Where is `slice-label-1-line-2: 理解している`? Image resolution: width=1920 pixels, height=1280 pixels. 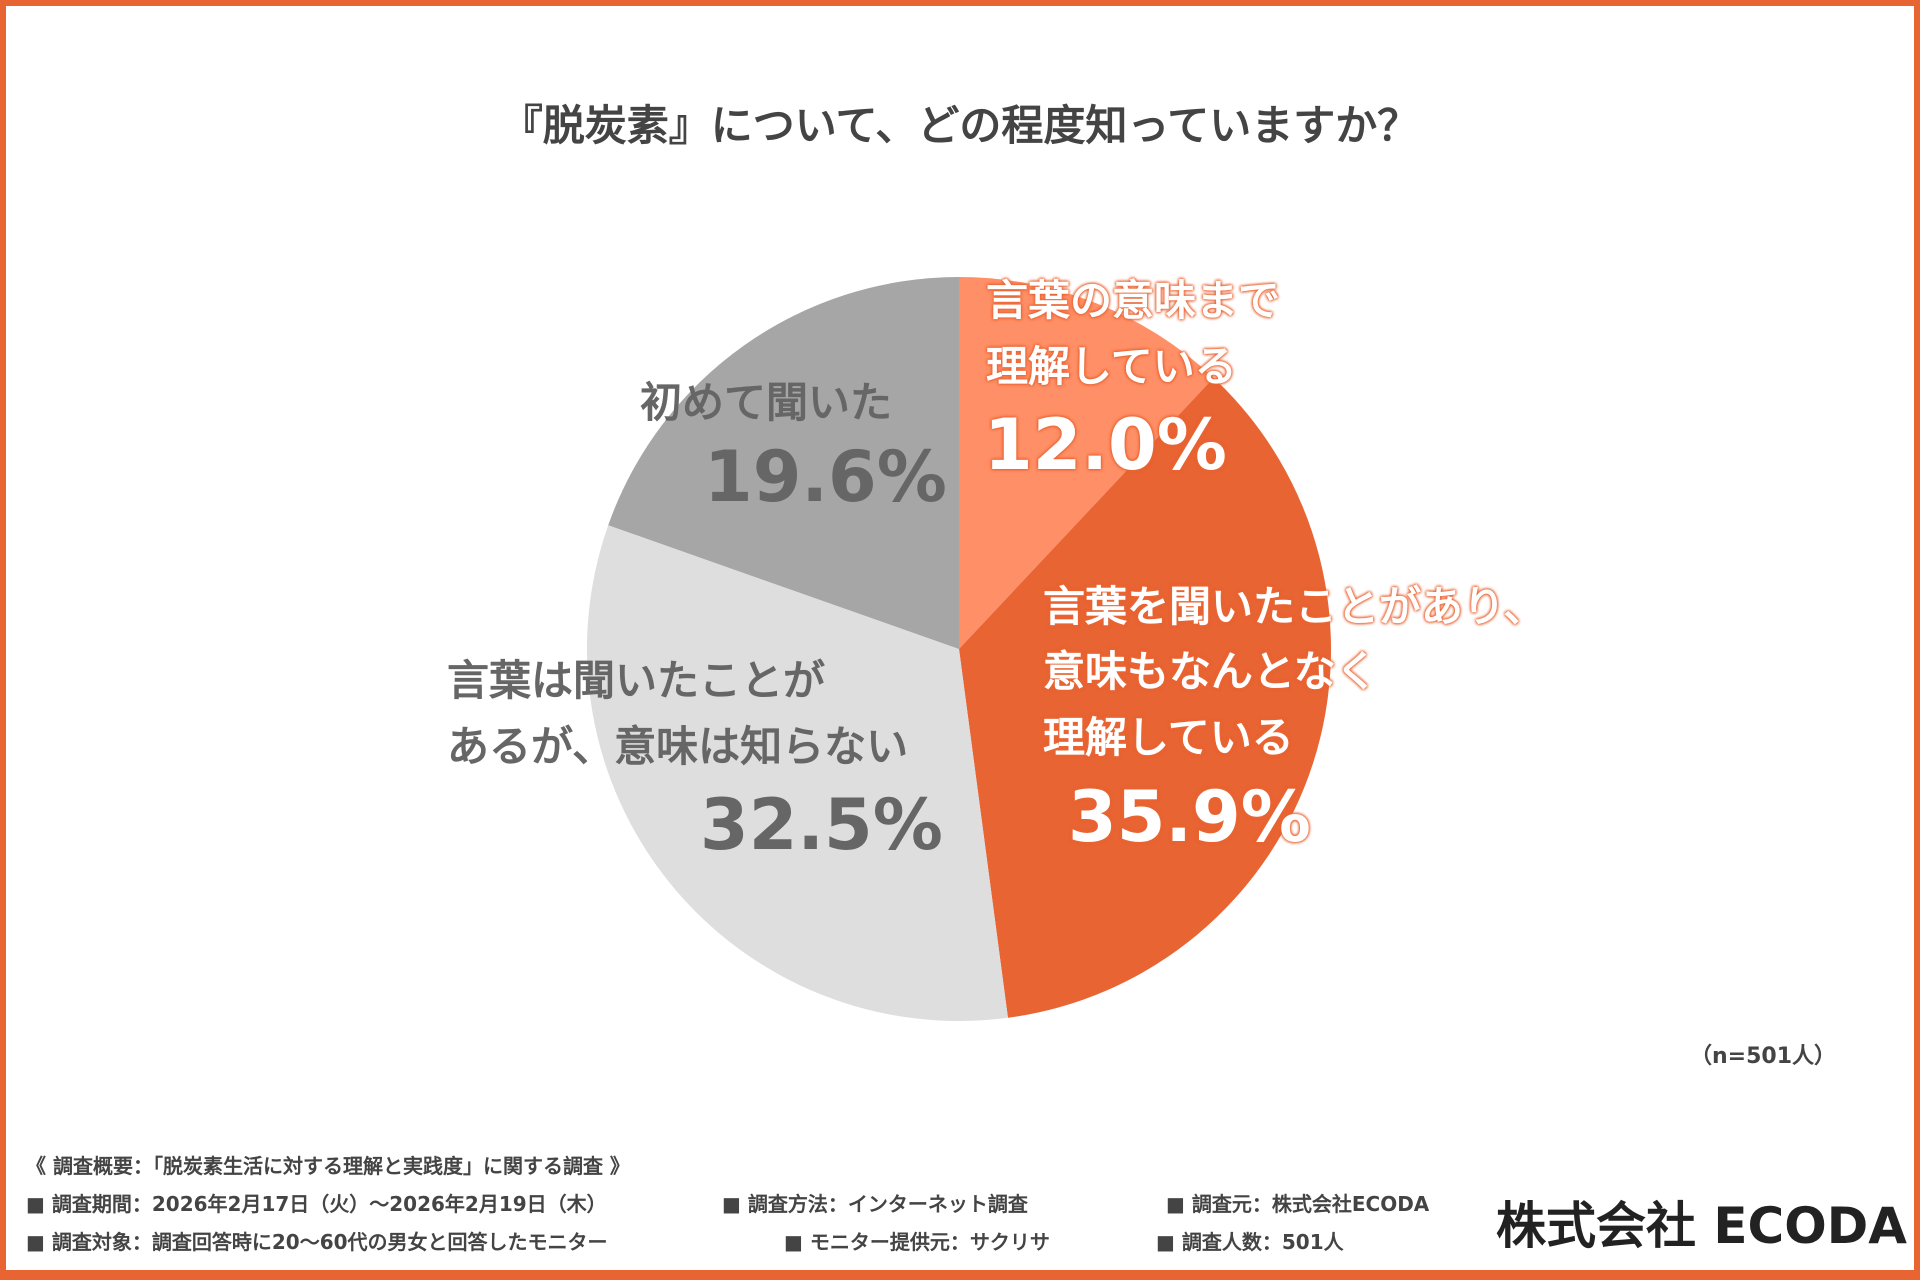 slice-label-1-line-2: 理解している is located at coordinates (1111, 366).